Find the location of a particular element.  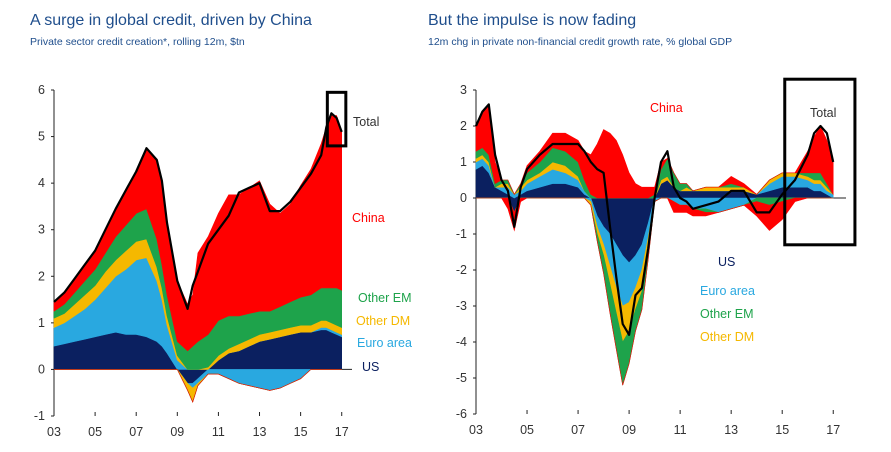

y-tick-label: -6 is located at coordinates (461, 414).